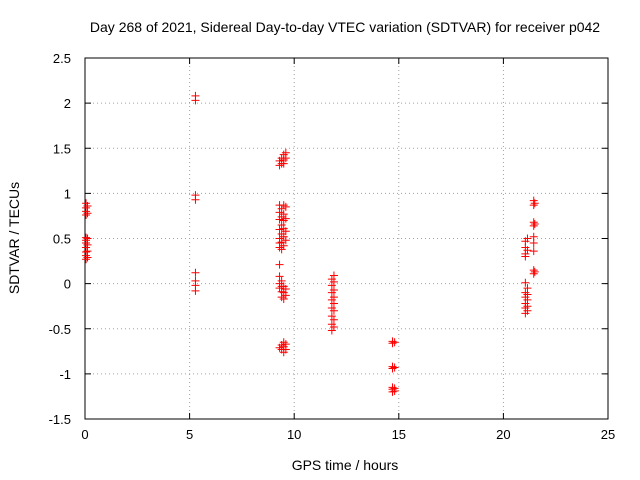  Describe the element at coordinates (62, 239) in the screenshot. I see `y-tick-label: 0.5` at that location.